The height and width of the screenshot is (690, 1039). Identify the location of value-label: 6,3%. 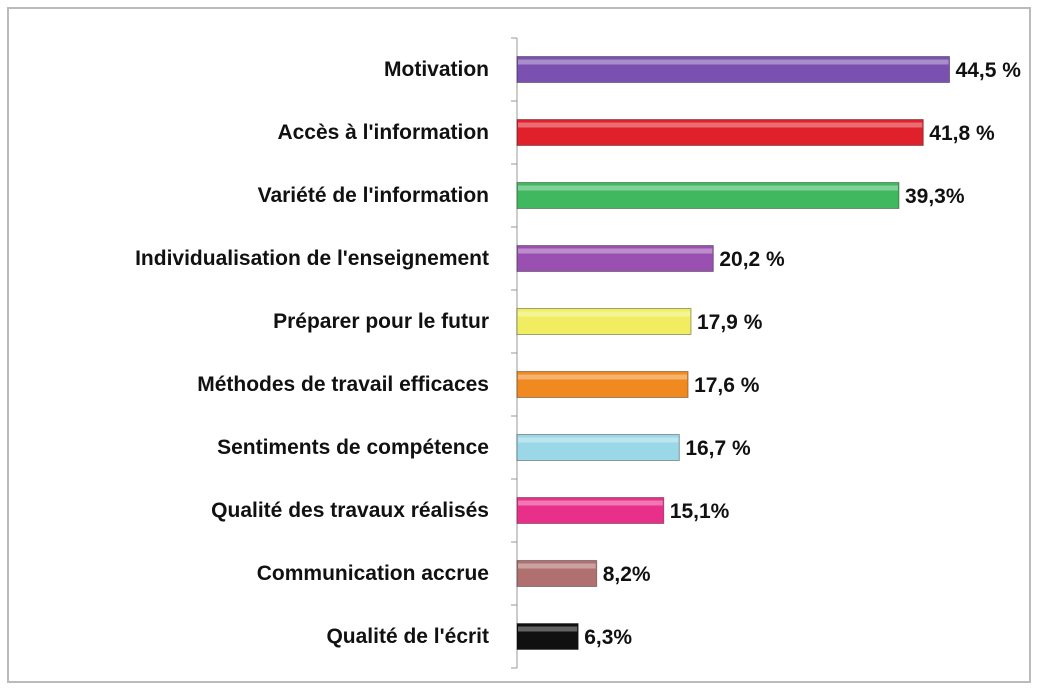
(608, 637).